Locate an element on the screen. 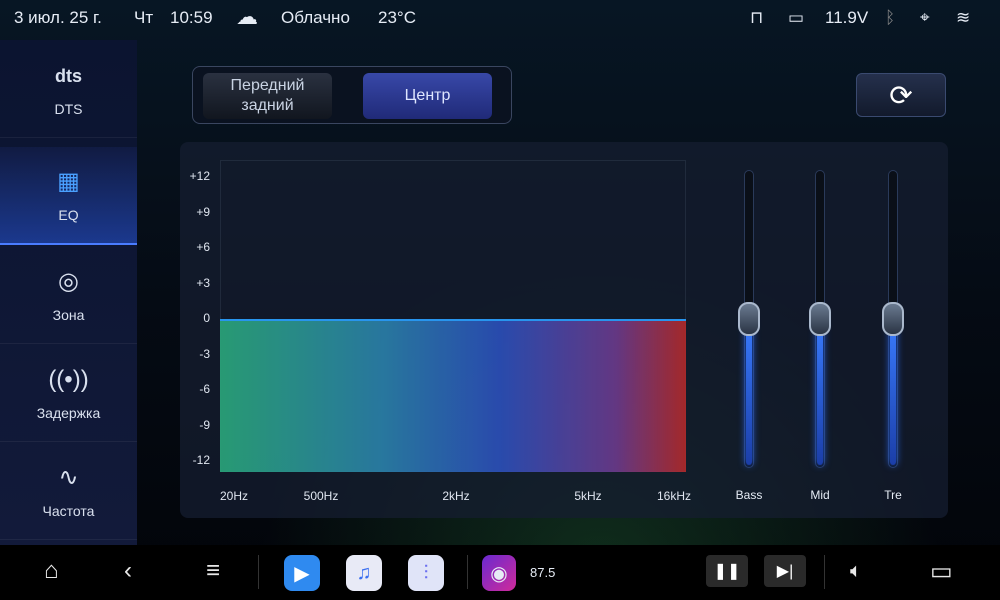 This screenshot has height=600, width=1000. button-label: Центр is located at coordinates (427, 95).